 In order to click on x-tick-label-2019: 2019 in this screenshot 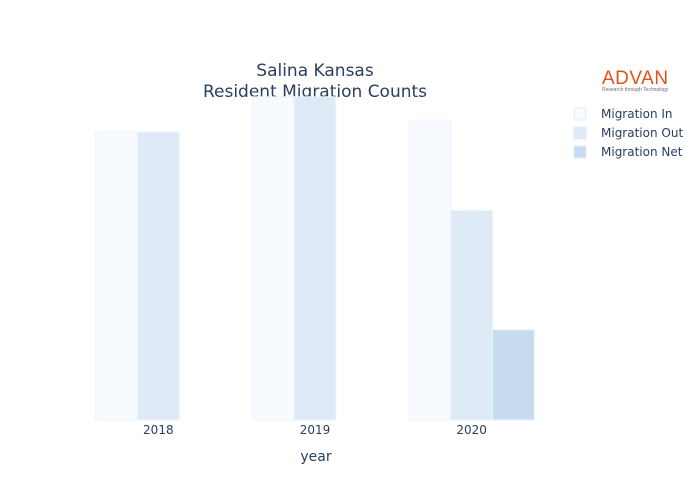, I will do `click(315, 430)`.